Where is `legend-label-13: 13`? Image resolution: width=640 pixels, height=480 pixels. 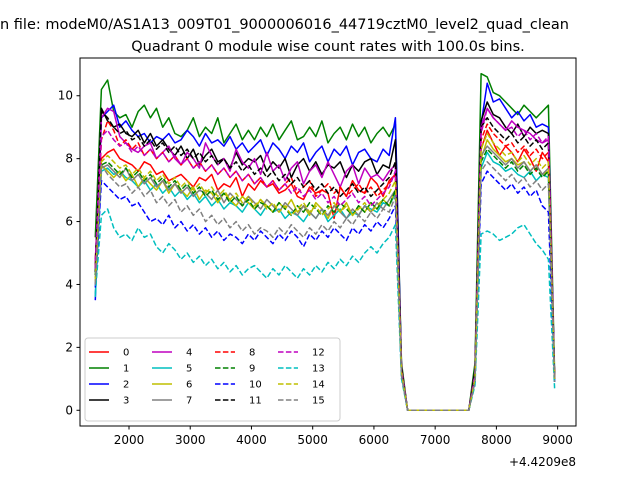 legend-label-13: 13 is located at coordinates (318, 369).